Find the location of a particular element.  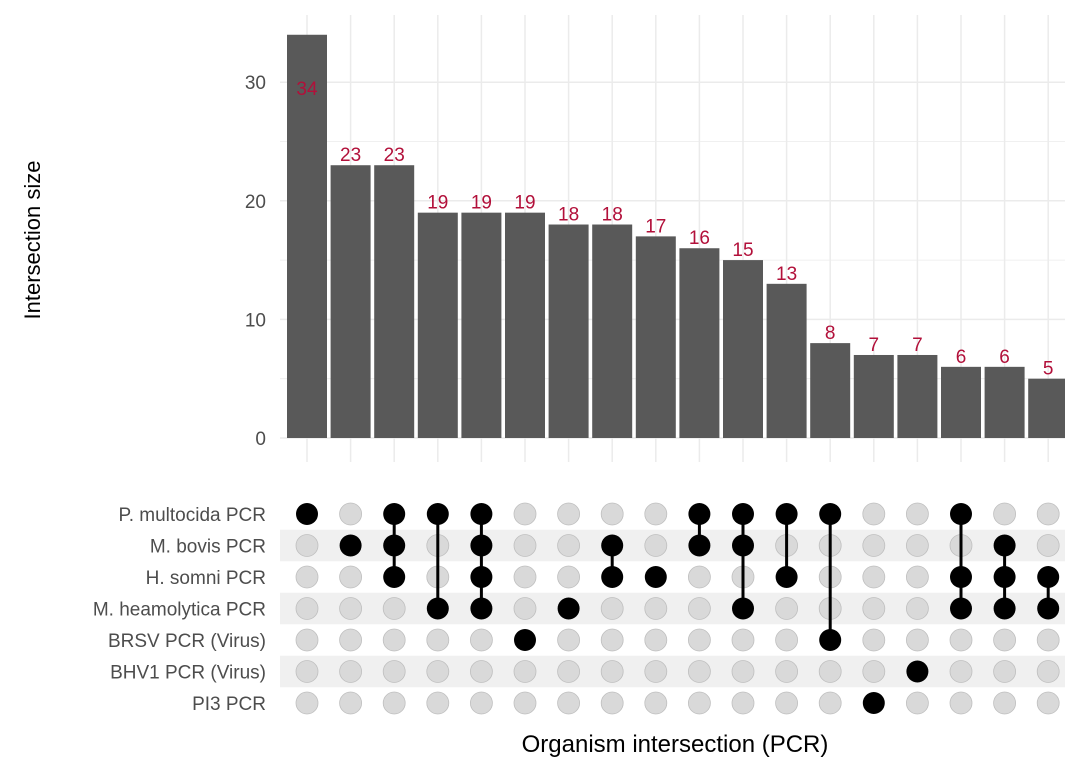

x-axis-label: Organism intersection (PCR) is located at coordinates (675, 744).